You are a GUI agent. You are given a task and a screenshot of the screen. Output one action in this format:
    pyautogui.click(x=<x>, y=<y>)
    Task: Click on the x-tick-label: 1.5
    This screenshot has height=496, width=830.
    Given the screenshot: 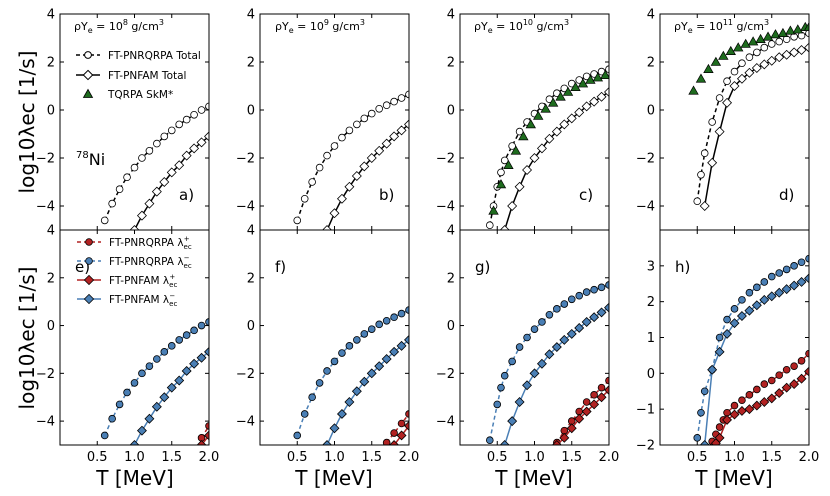 What is the action you would take?
    pyautogui.click(x=371, y=457)
    